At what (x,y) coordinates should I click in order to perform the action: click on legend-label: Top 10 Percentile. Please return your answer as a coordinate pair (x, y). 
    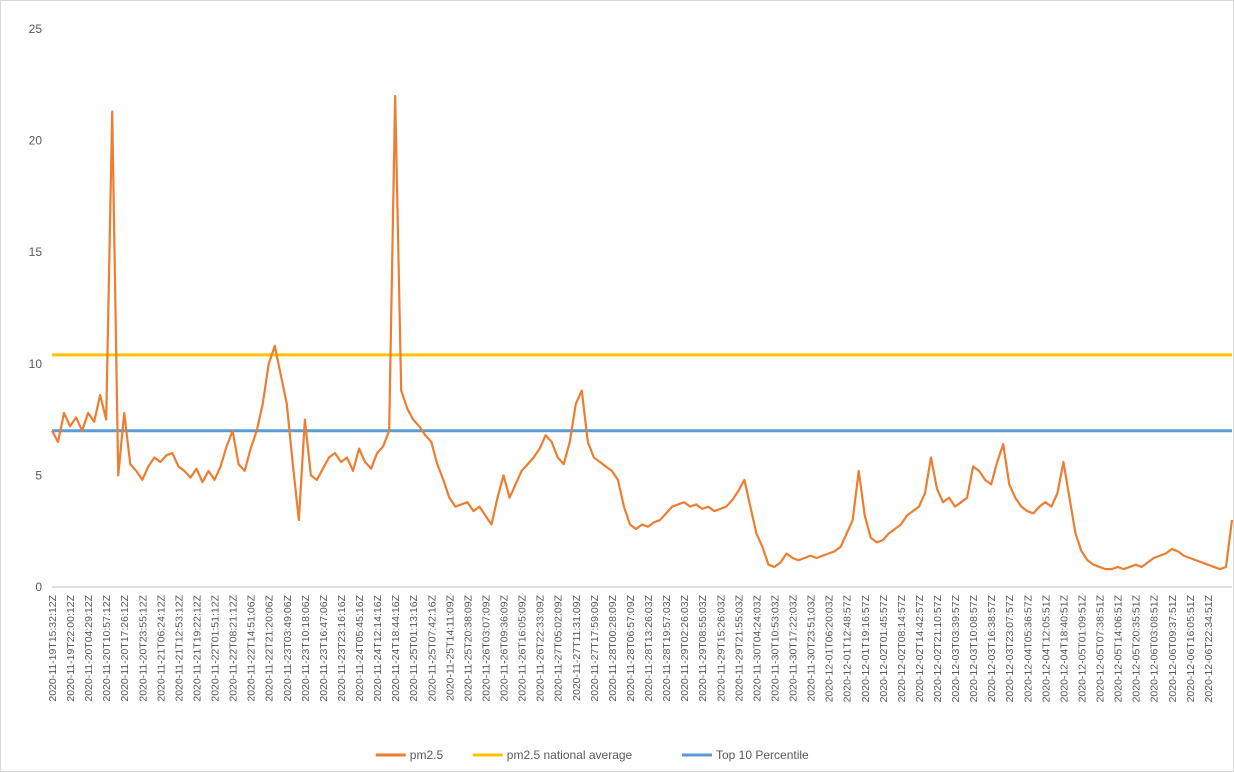
    Looking at the image, I should click on (762, 755).